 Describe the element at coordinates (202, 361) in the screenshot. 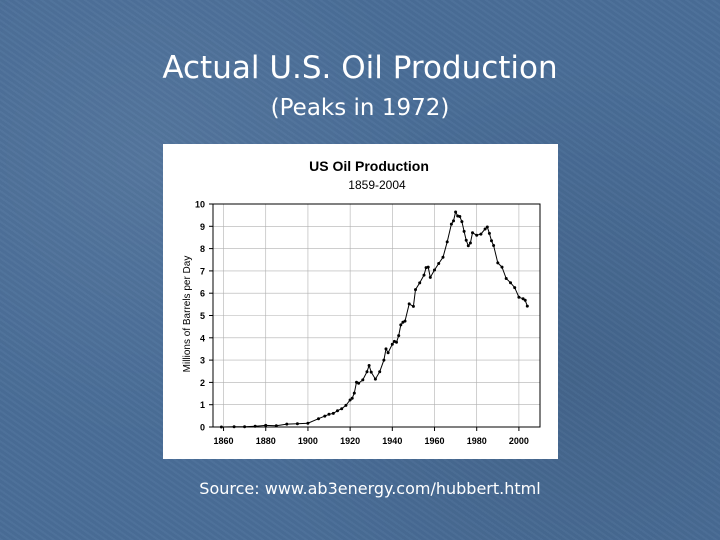

I see `y-tick-label: 3` at that location.